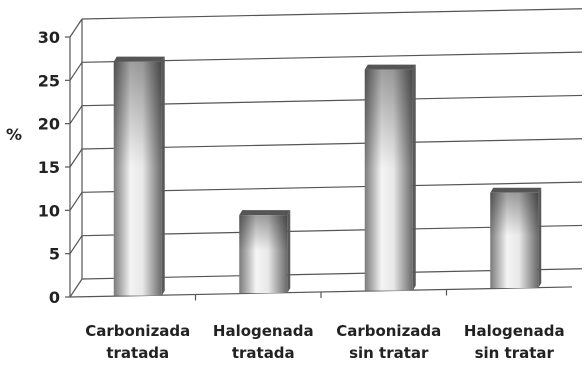 This screenshot has width=586, height=370. What do you see at coordinates (137, 342) in the screenshot?
I see `category-label: Carbonizada tratada` at bounding box center [137, 342].